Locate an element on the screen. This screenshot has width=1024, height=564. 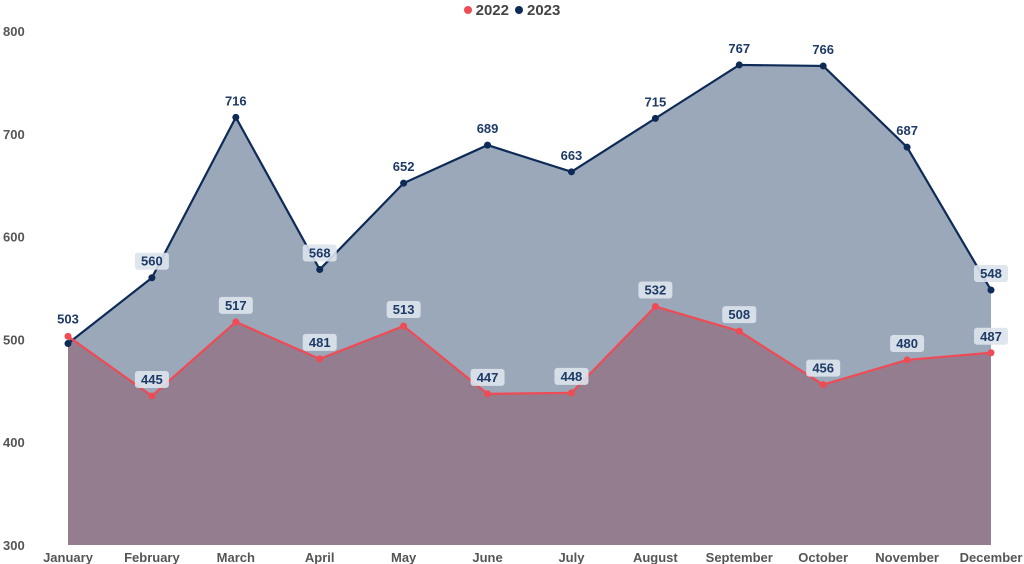
x-tick-label: June is located at coordinates (487, 557).